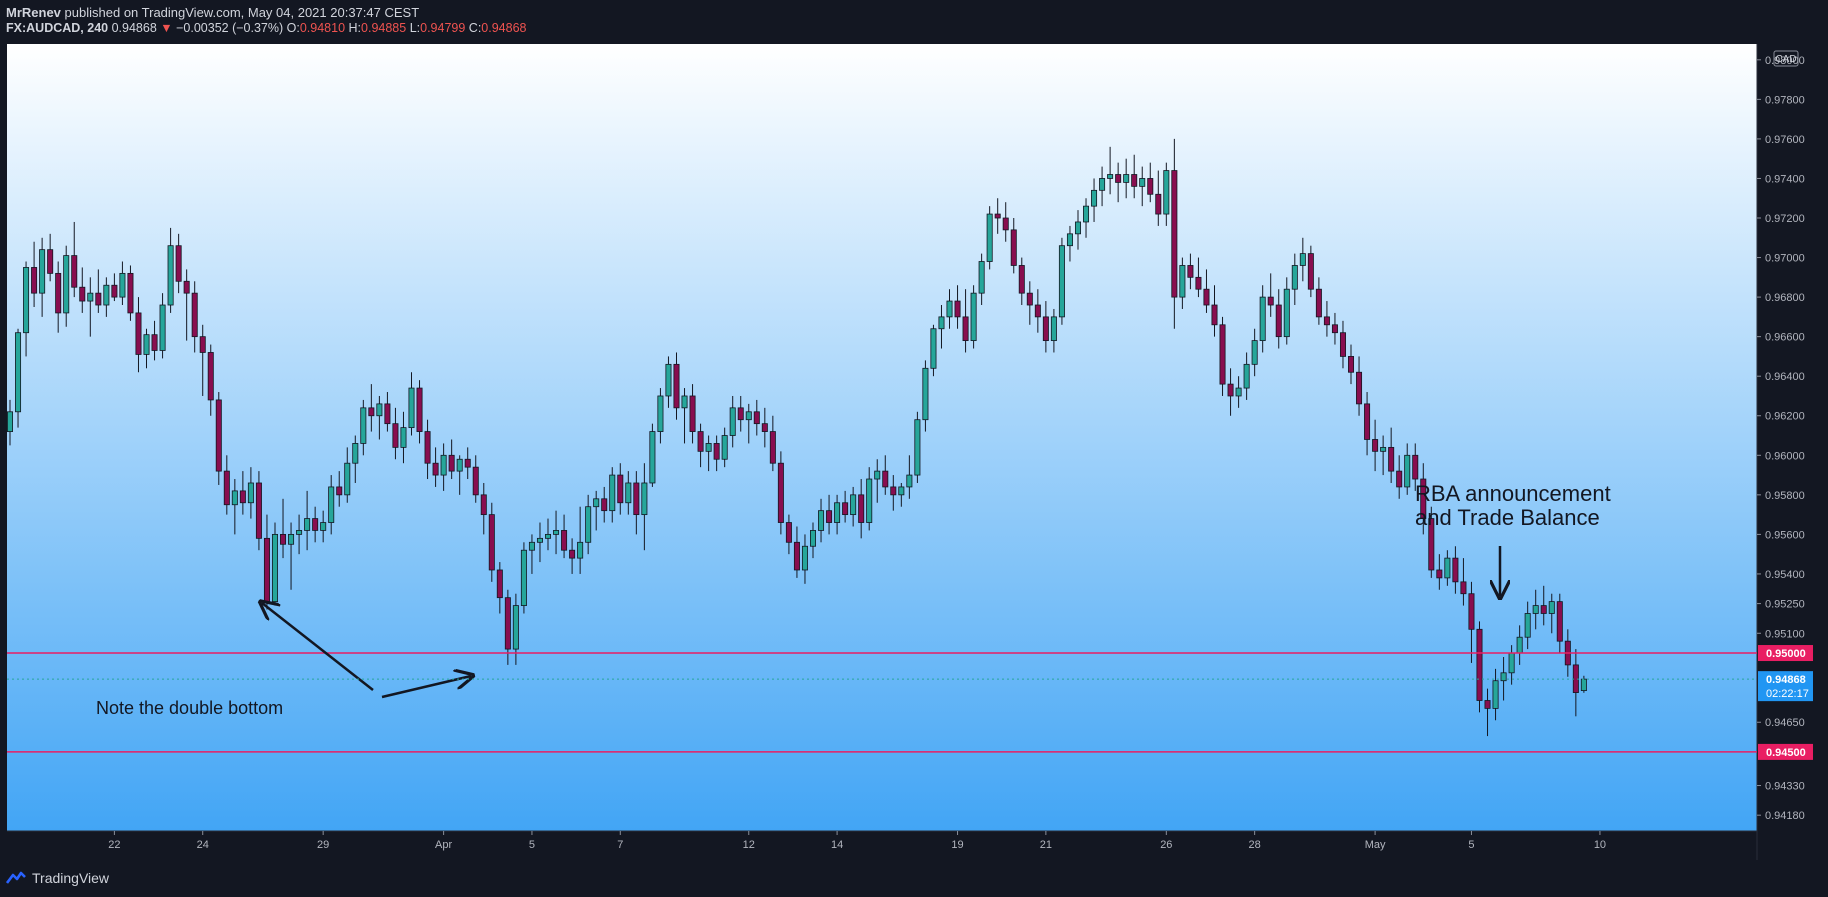  Describe the element at coordinates (318, 647) in the screenshot. I see `arrow-to-first-bottom` at that location.